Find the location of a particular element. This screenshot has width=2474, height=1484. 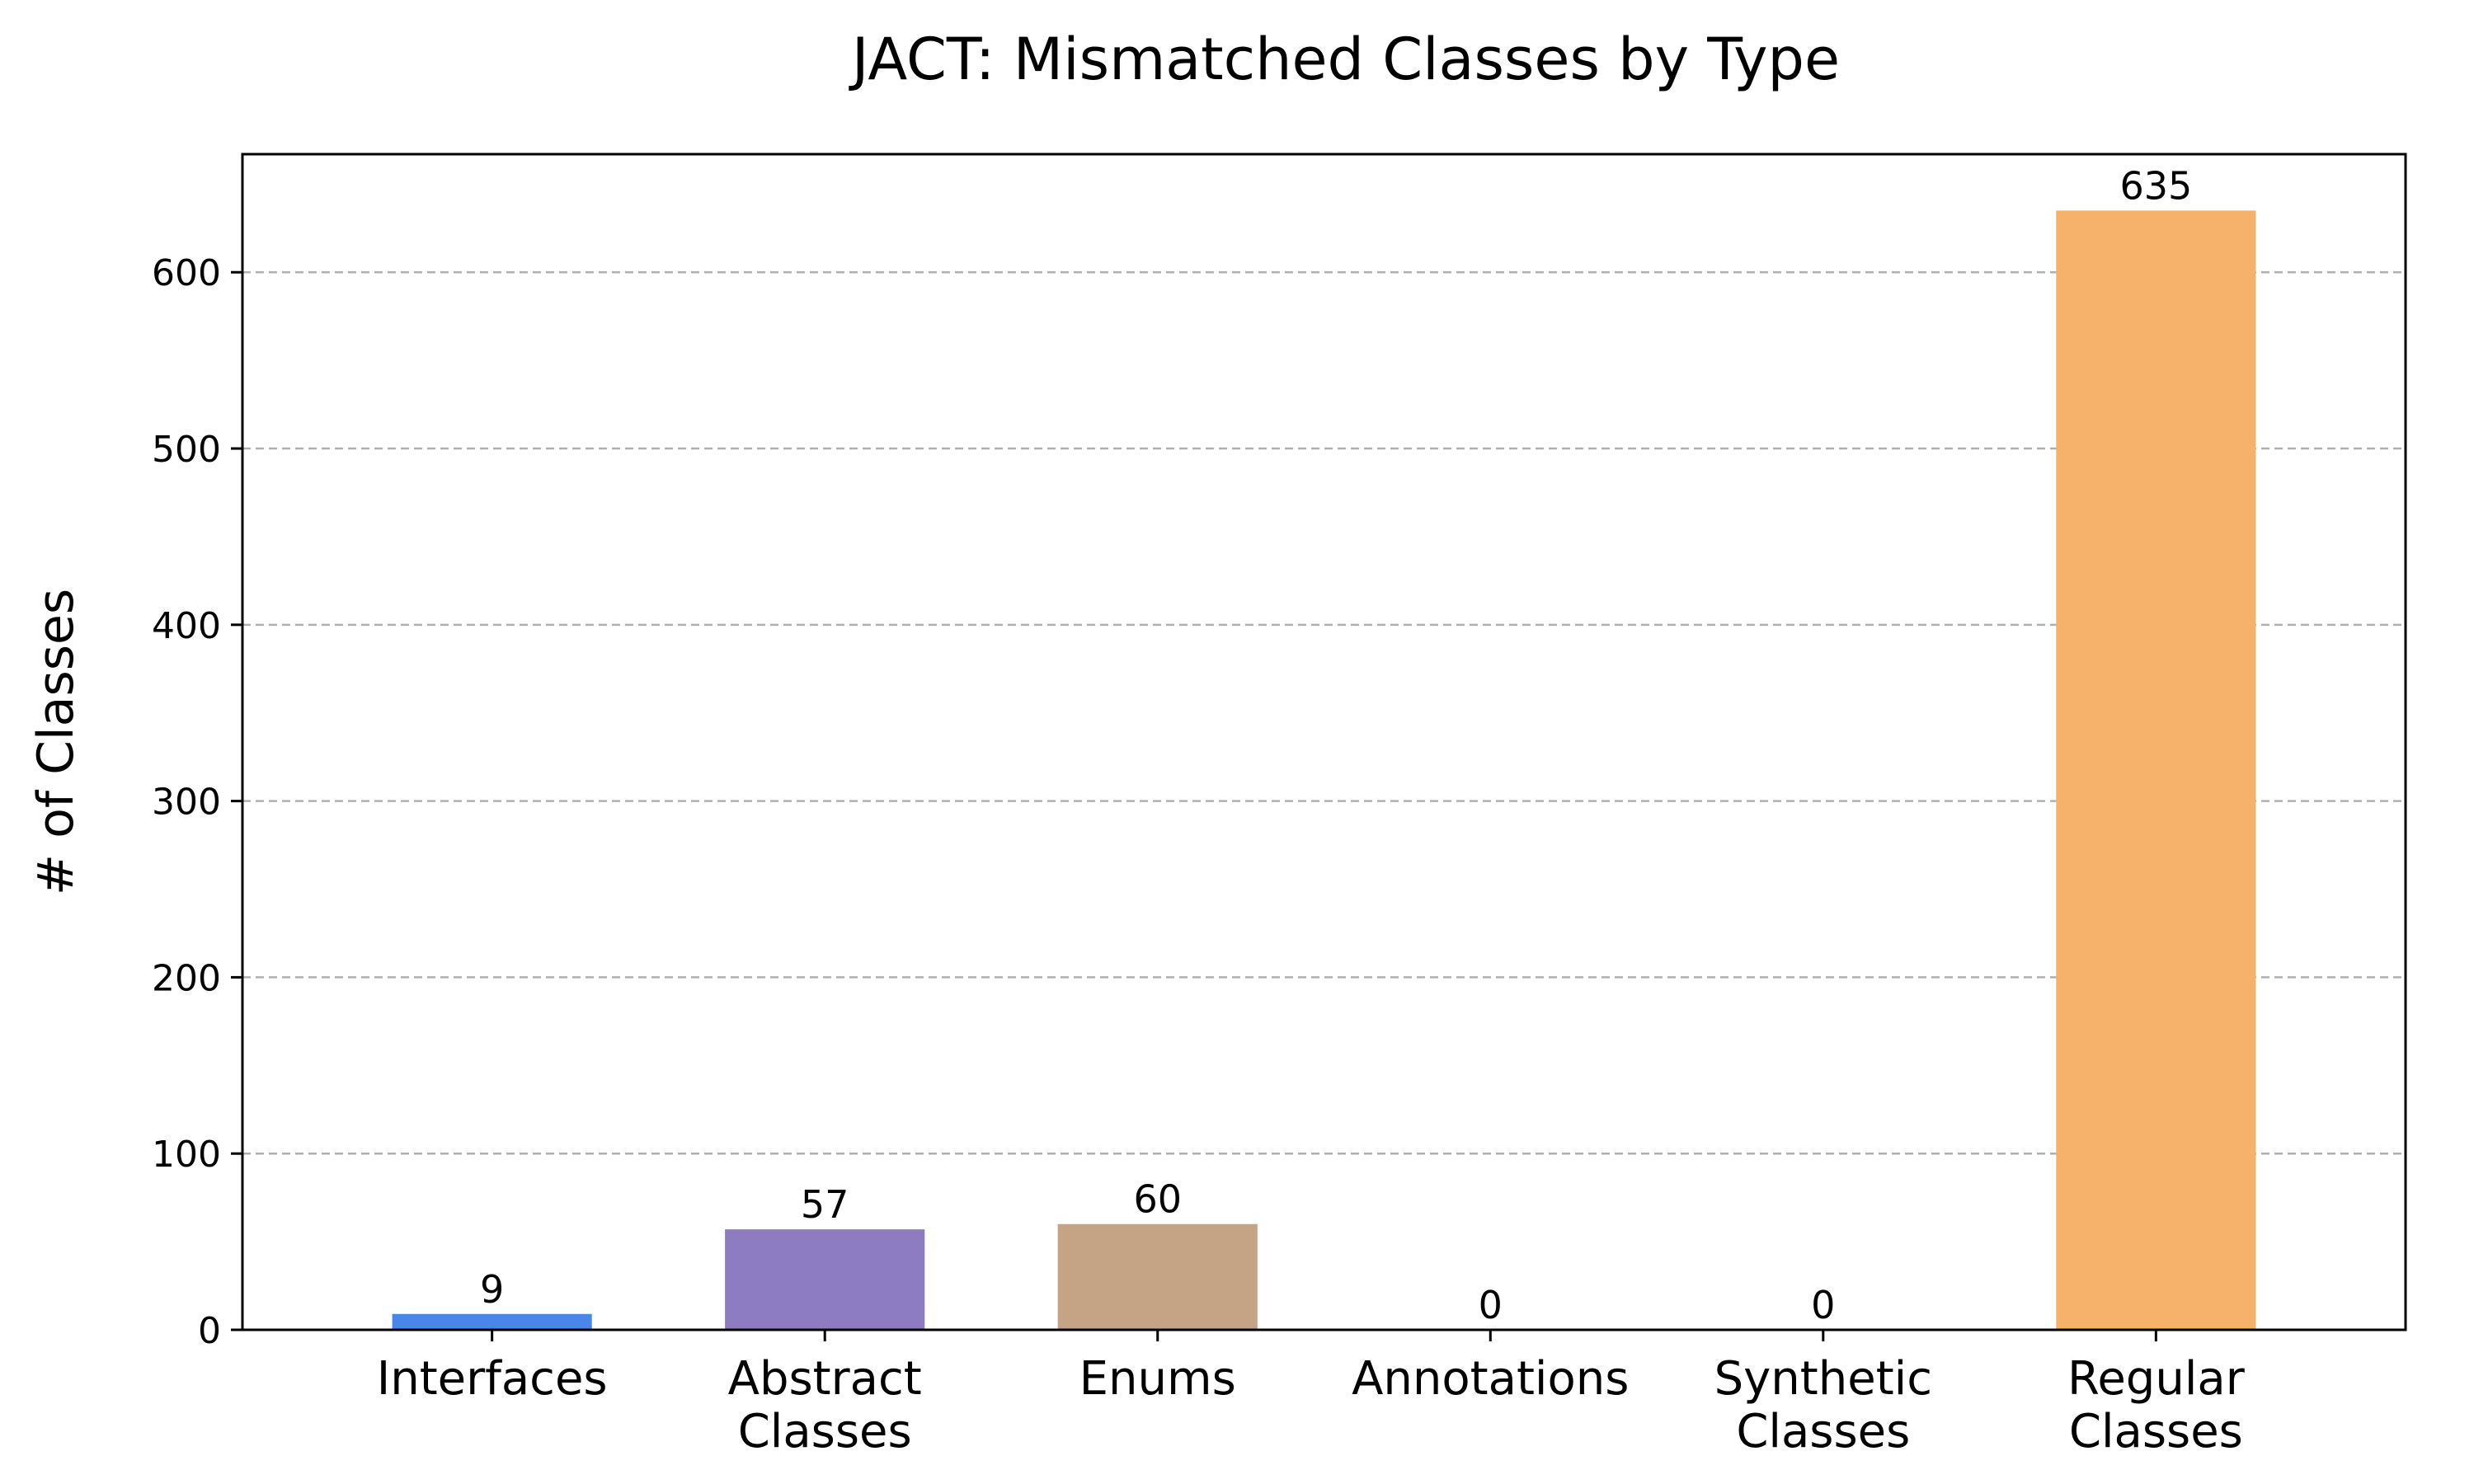

chart-title: JACT: Mismatched Classes by Type is located at coordinates (1344, 59).